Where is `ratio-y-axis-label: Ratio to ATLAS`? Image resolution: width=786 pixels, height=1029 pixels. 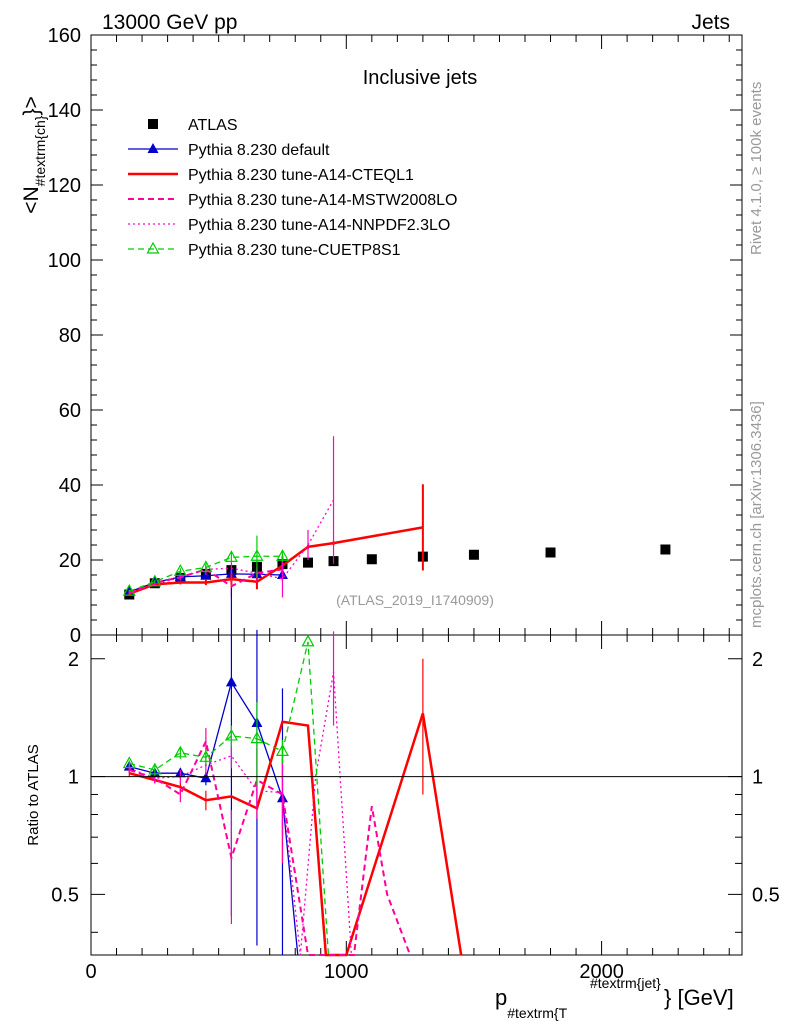 ratio-y-axis-label: Ratio to ATLAS is located at coordinates (33, 794).